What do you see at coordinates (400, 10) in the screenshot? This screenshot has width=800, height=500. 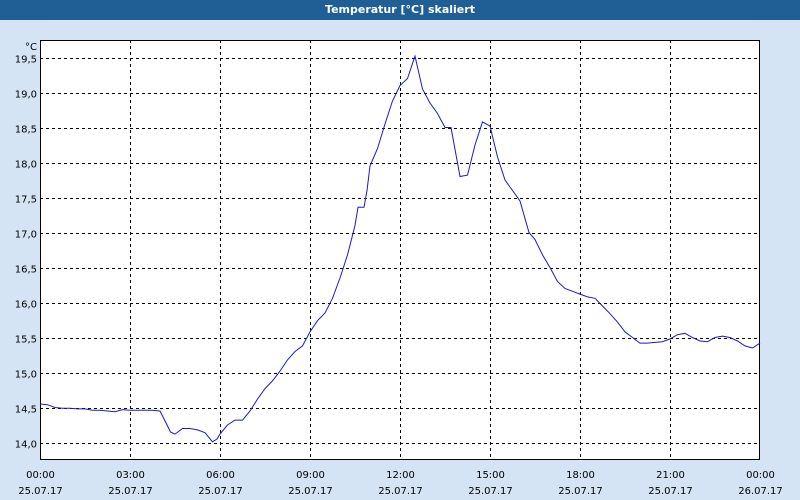 I see `chart-title: Temperatur [°C] skaliert` at bounding box center [400, 10].